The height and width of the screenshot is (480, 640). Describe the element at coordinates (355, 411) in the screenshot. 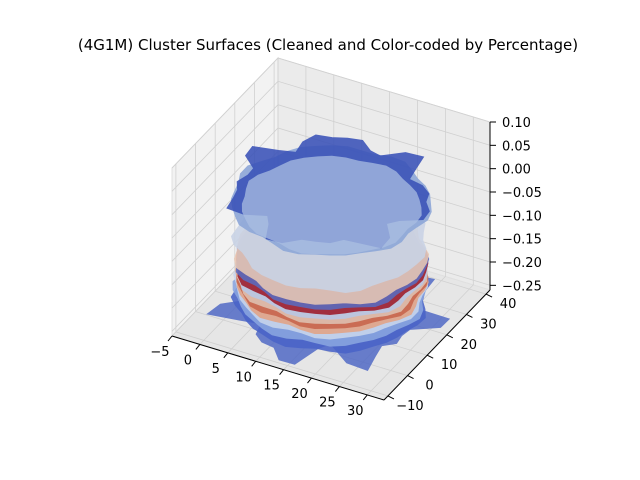

I see `x-tick-label: 30` at that location.